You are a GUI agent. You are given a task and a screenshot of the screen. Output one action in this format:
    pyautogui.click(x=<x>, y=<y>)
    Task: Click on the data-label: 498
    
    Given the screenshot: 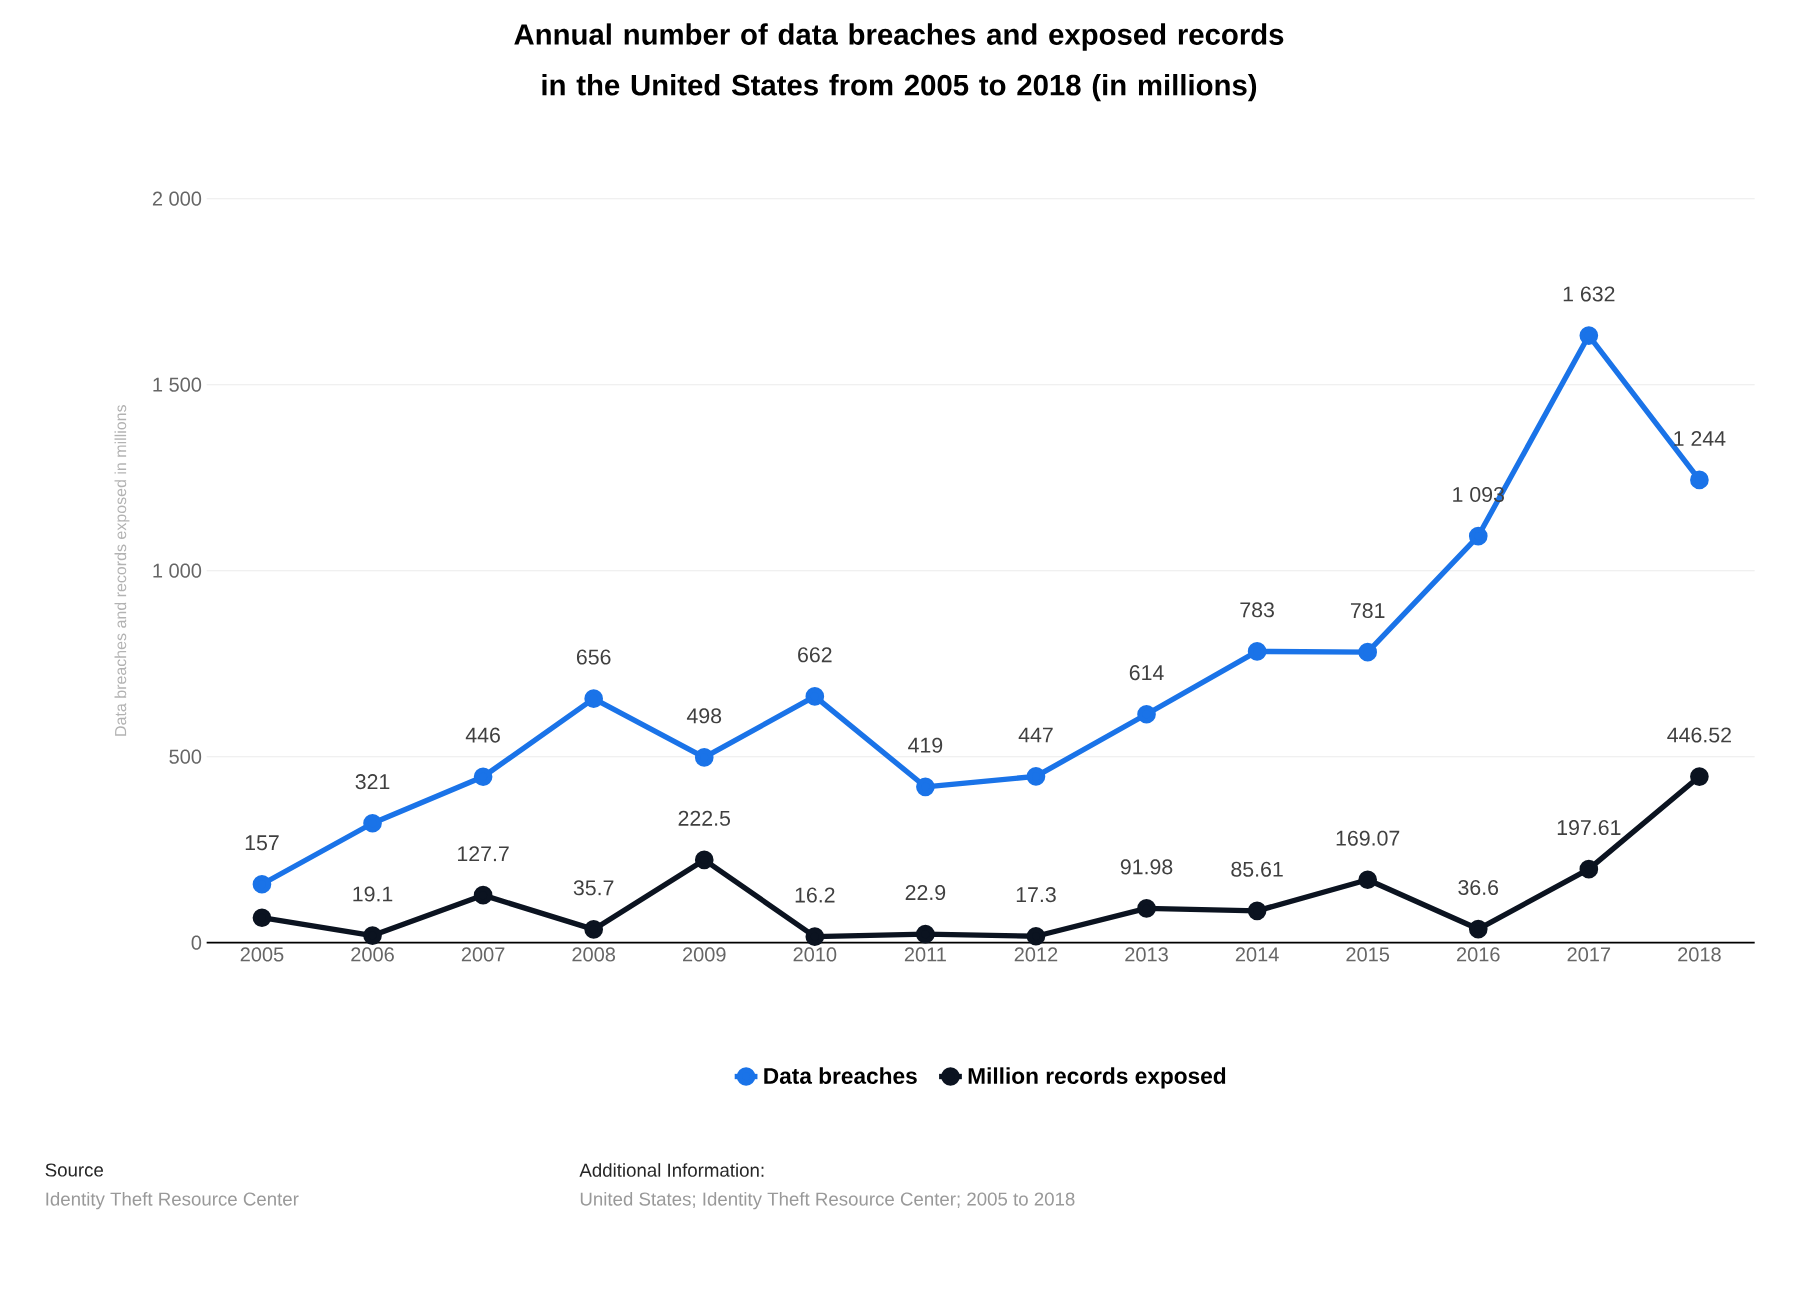 What is the action you would take?
    pyautogui.click(x=704, y=716)
    